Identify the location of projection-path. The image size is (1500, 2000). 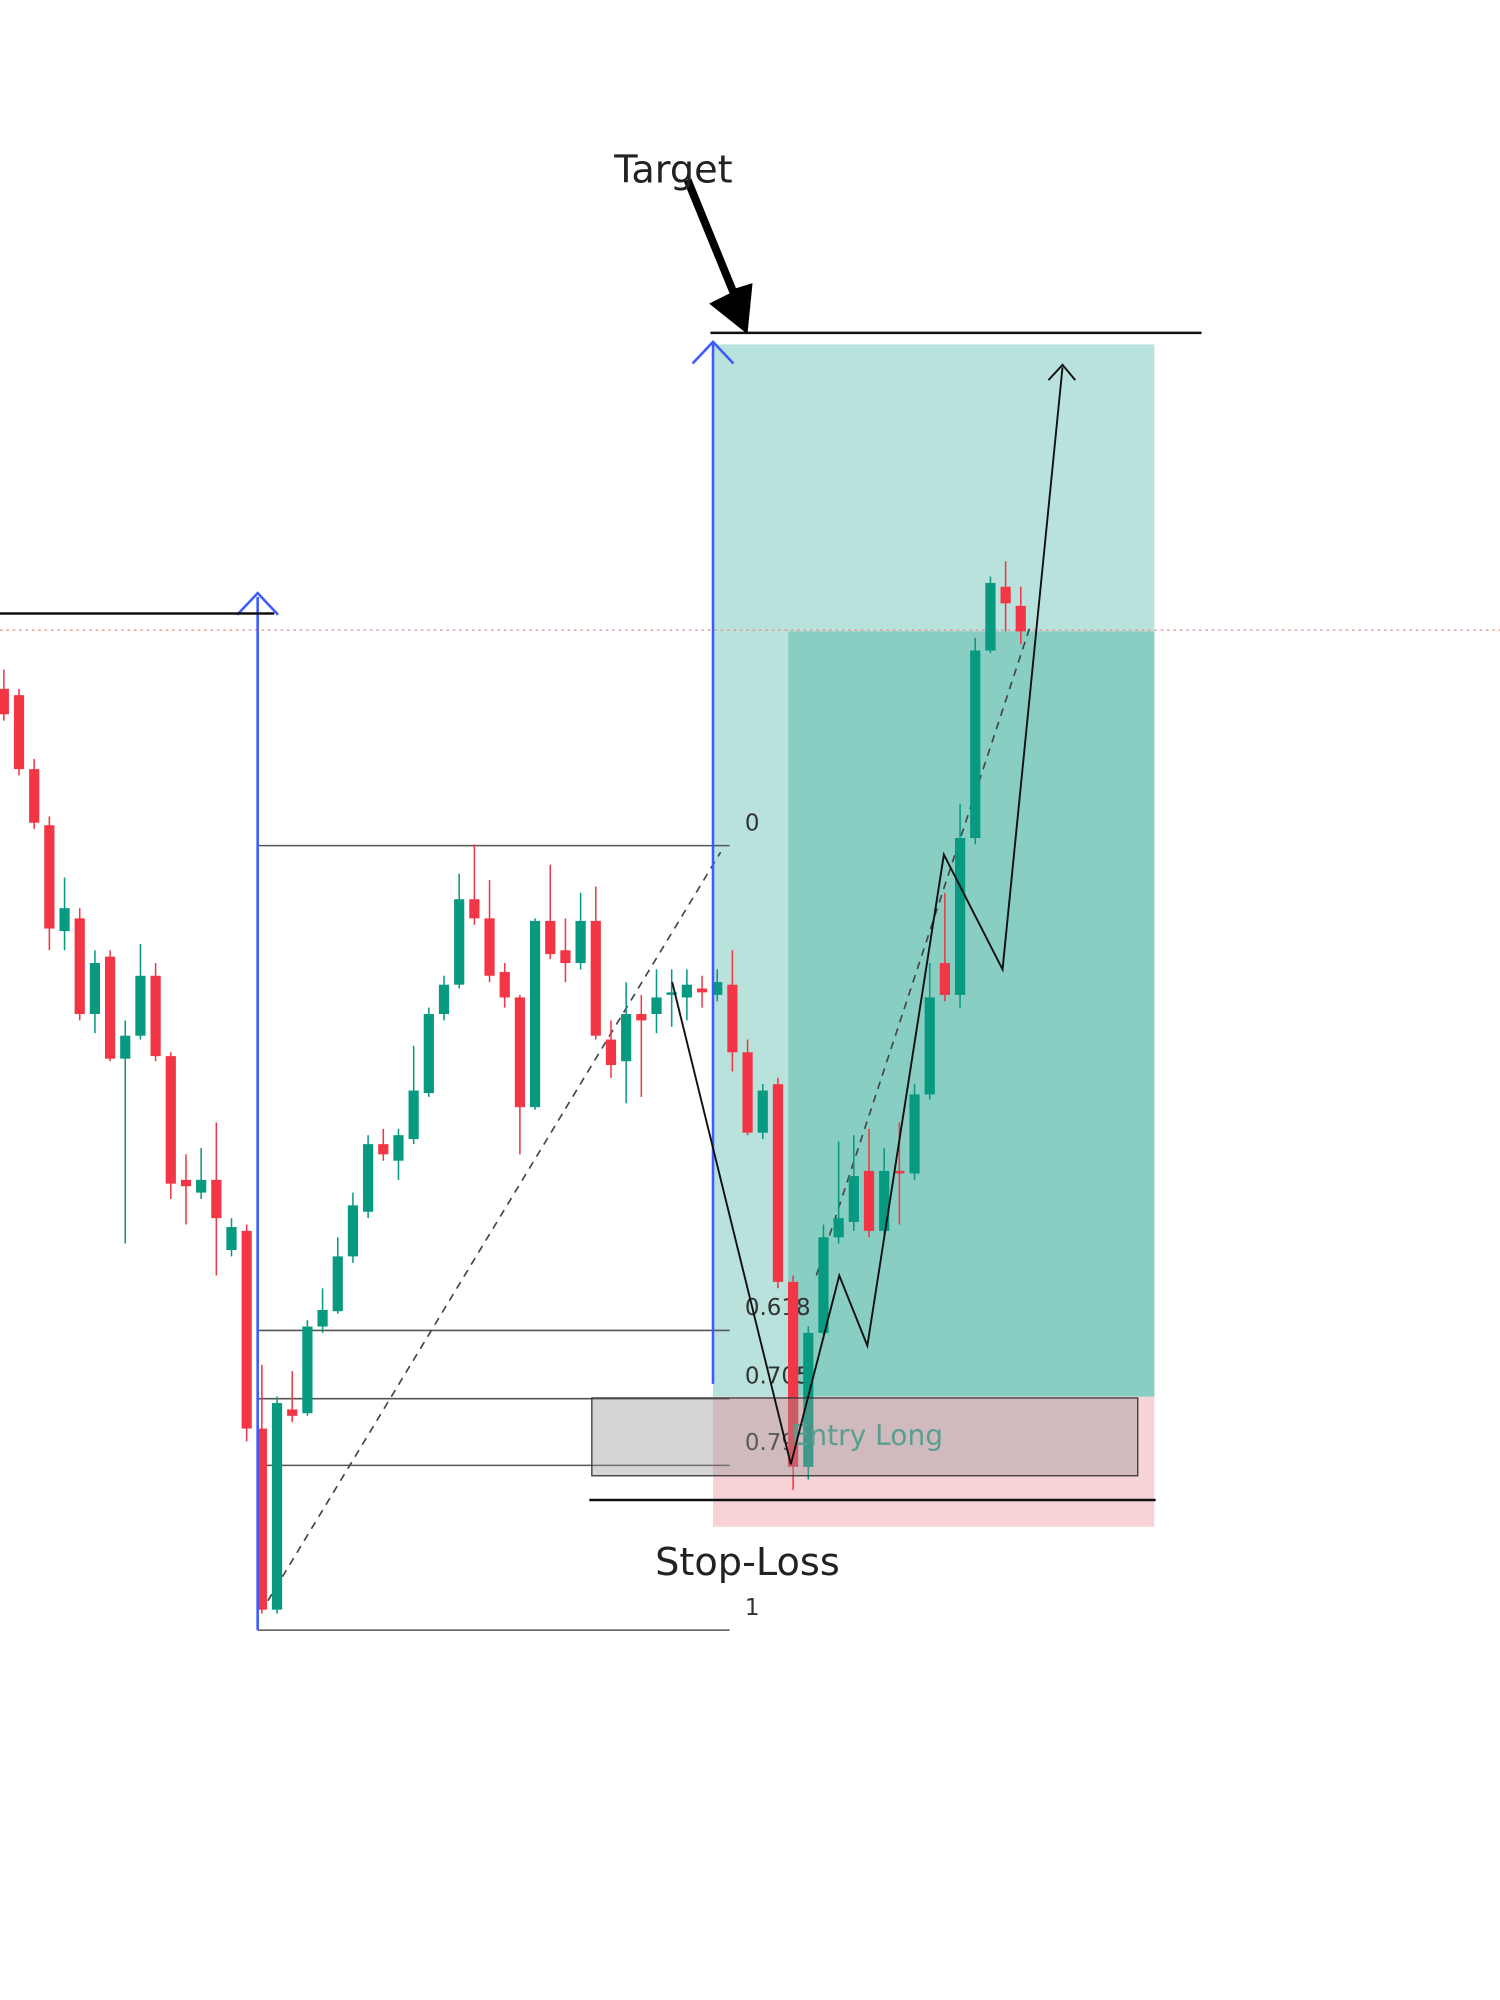
(873, 914).